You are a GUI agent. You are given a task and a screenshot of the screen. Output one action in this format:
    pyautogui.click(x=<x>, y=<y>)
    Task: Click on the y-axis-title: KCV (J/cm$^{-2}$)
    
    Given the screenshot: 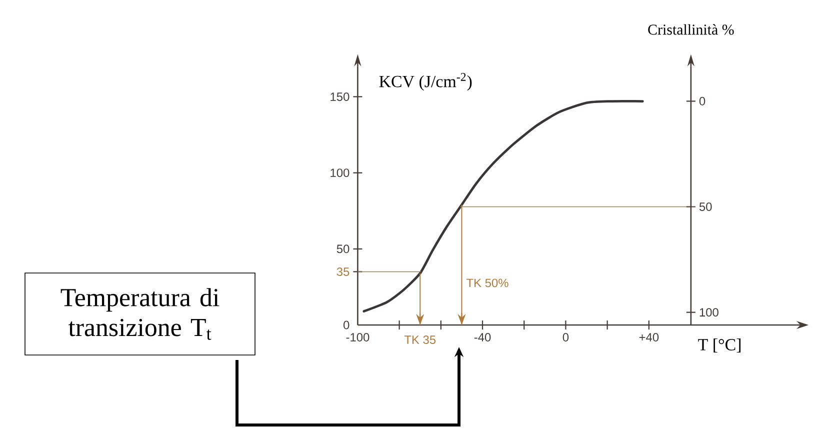 What is the action you would take?
    pyautogui.click(x=425, y=81)
    